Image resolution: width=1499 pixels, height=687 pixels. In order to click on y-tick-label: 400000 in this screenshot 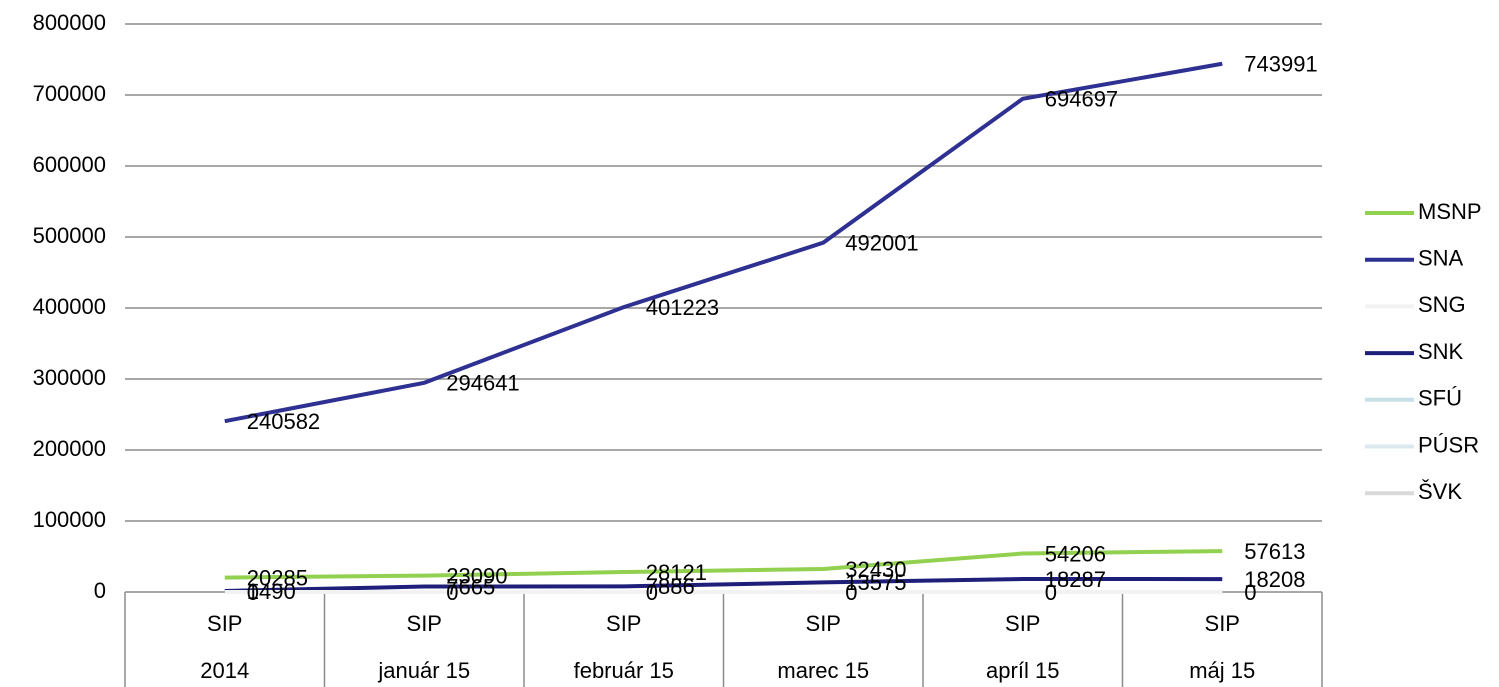, I will do `click(69, 306)`.